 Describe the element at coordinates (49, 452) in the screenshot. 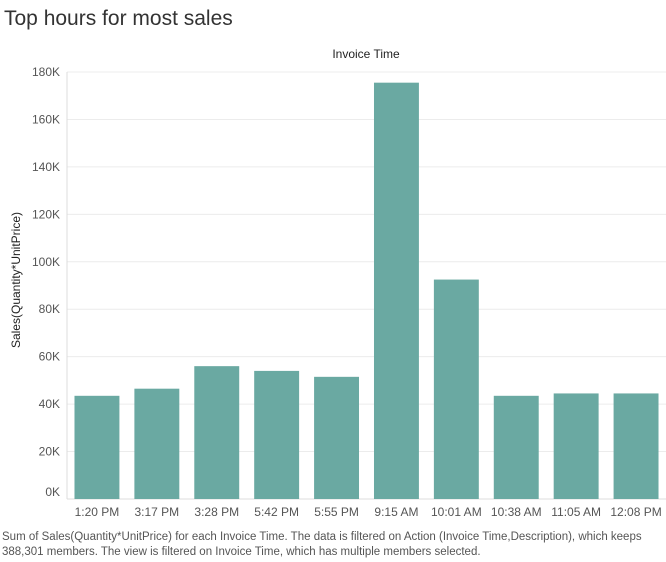

I see `y-tick-label: 20K` at that location.